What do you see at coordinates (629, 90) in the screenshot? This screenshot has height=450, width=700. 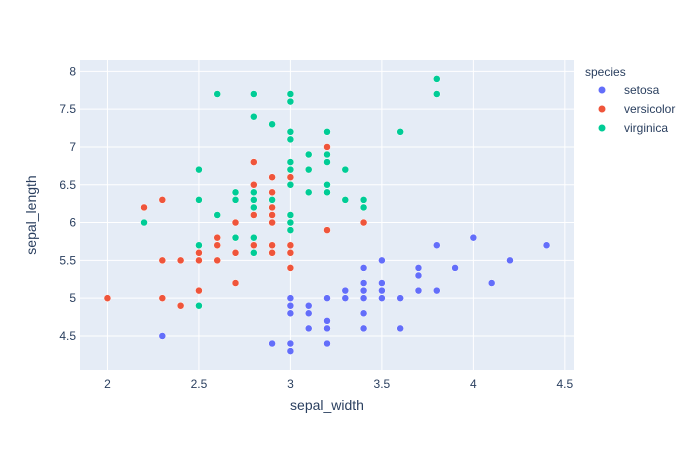 I see `legend-item-setosa: setosa` at bounding box center [629, 90].